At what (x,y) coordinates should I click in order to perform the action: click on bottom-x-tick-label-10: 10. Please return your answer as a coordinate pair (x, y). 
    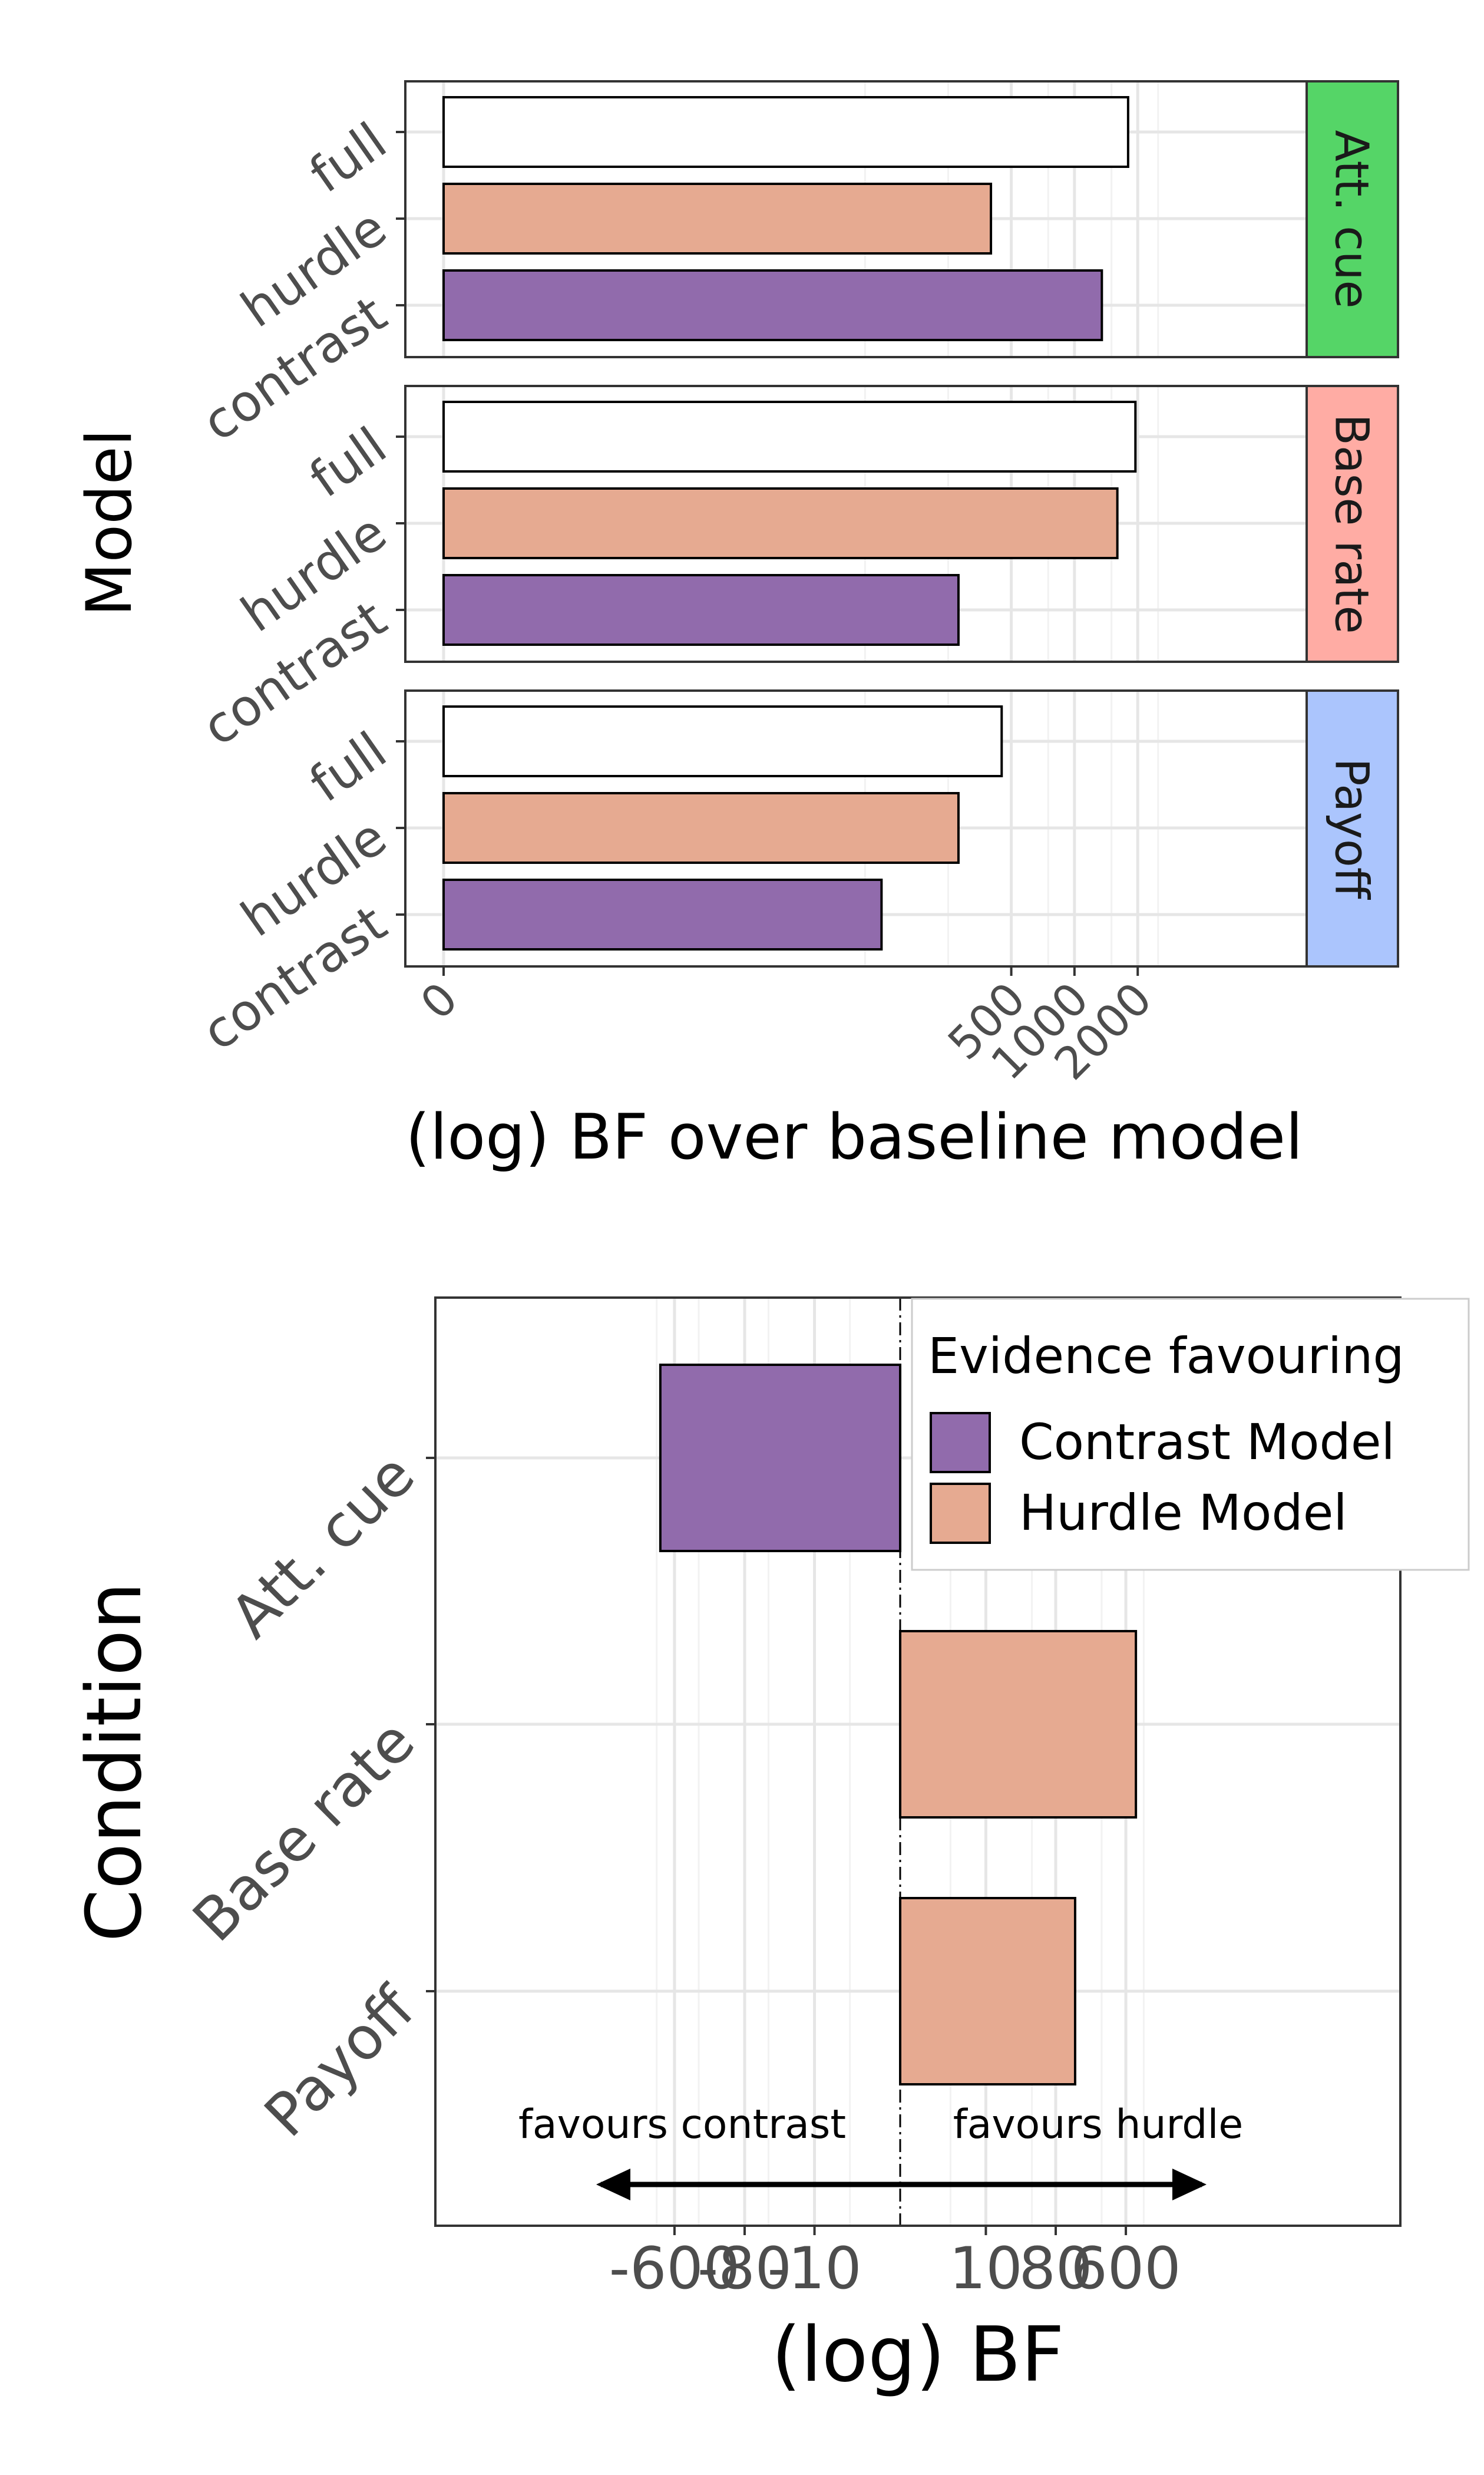
    Looking at the image, I should click on (986, 2268).